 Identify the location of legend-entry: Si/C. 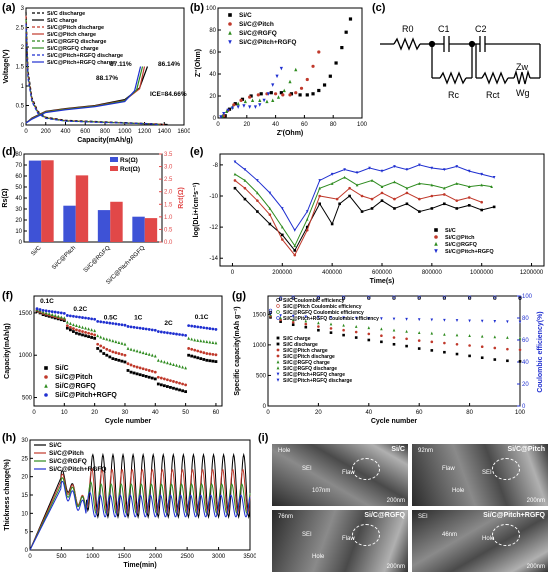
(450, 231).